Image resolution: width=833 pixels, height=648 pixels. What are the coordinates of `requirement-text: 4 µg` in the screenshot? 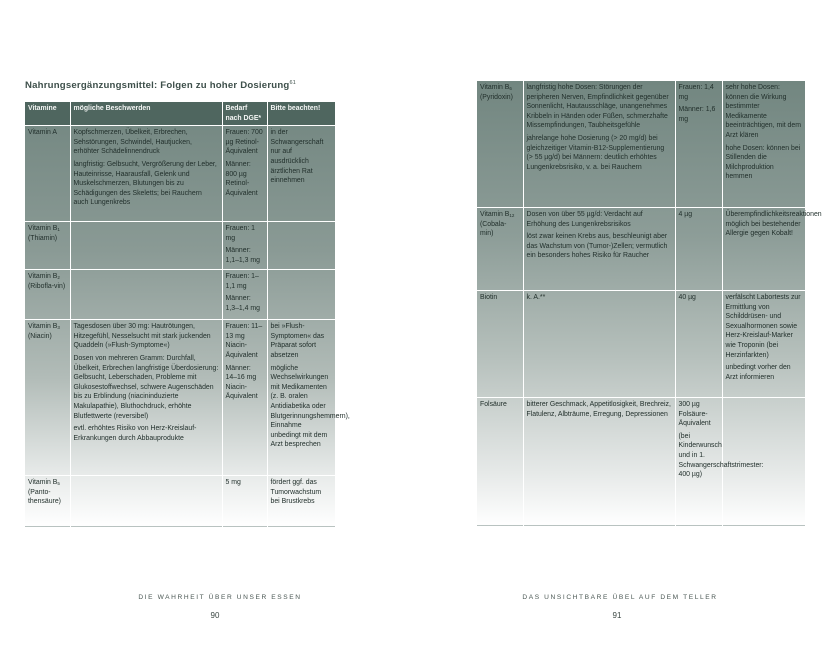 It's located at (685, 214).